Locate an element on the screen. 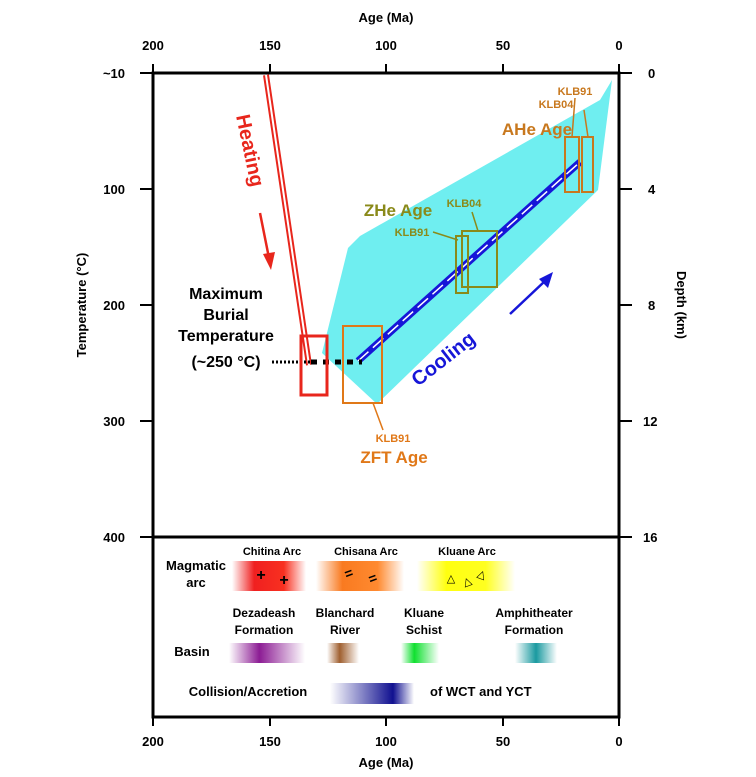 This screenshot has height=777, width=756. temp-tick-label: 300 is located at coordinates (114, 421).